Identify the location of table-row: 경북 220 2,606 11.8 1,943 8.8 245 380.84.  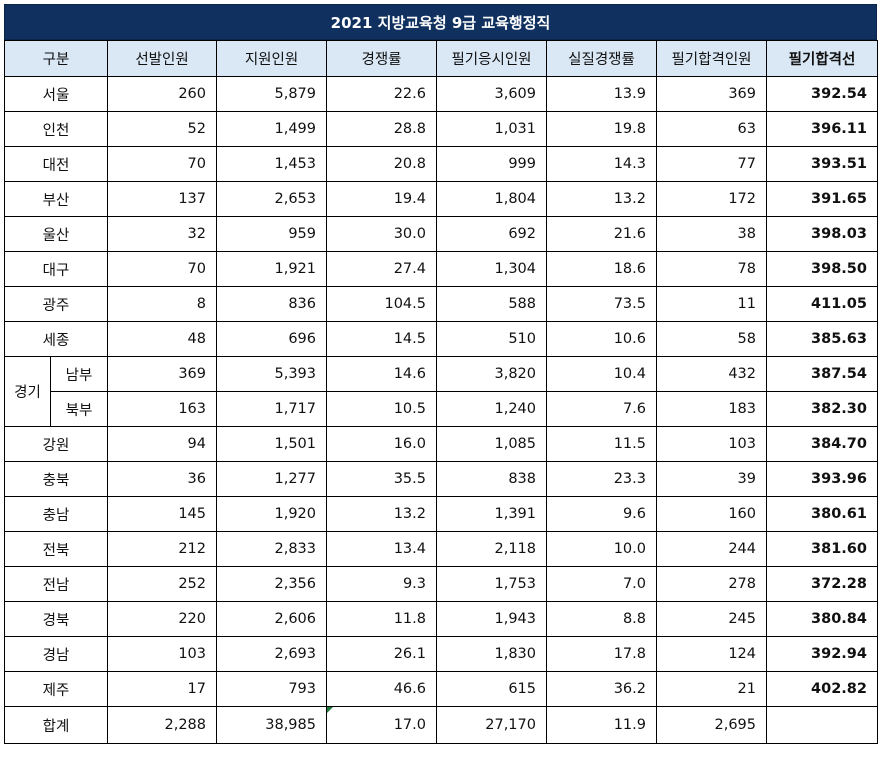
(441, 619).